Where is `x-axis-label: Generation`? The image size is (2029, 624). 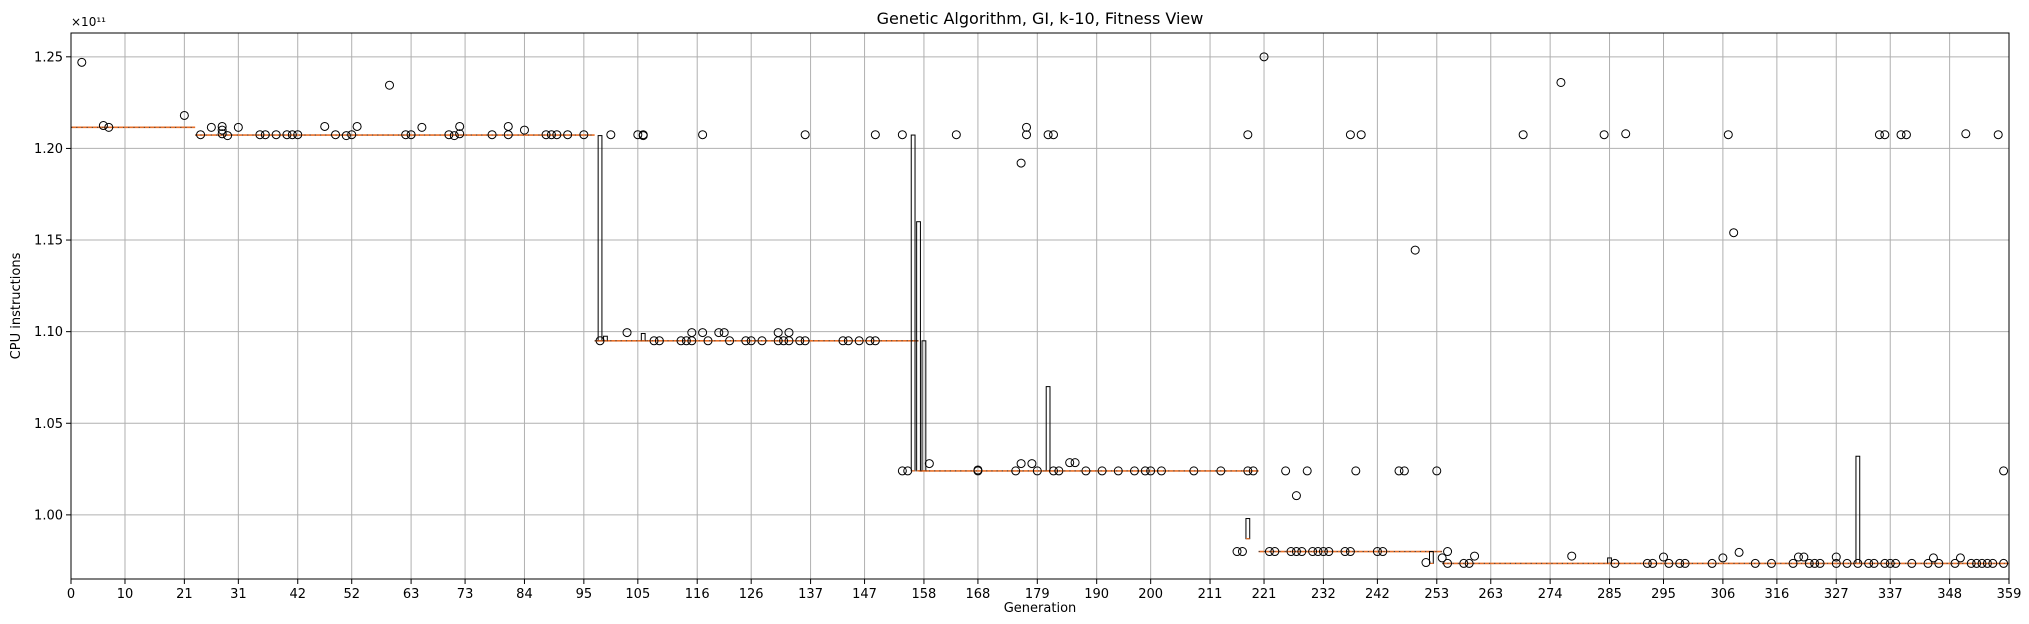
x-axis-label: Generation is located at coordinates (1040, 608).